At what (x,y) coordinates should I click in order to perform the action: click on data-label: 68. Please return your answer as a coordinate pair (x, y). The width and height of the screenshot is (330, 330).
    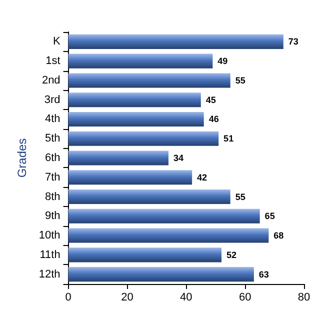
    Looking at the image, I should click on (279, 235).